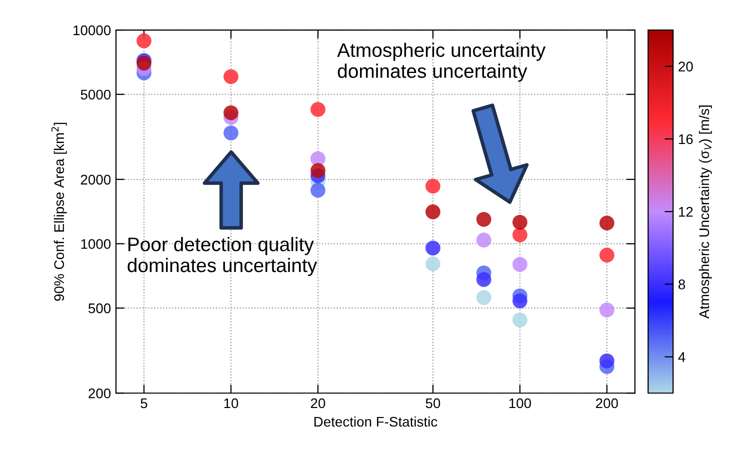  What do you see at coordinates (607, 403) in the screenshot?
I see `x-tick-label: 200` at bounding box center [607, 403].